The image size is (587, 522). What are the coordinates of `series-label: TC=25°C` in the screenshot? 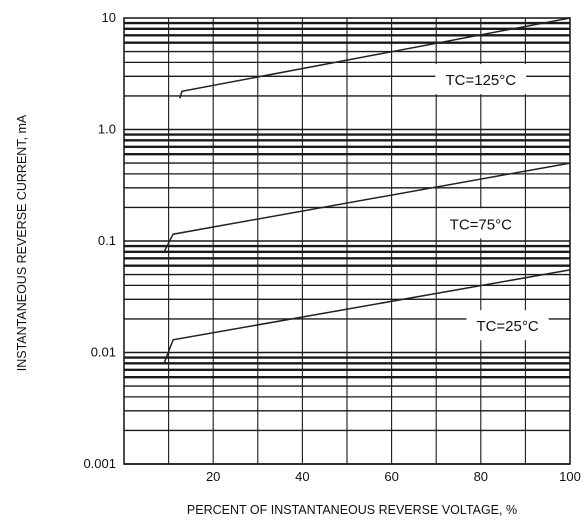 It's located at (507, 326).